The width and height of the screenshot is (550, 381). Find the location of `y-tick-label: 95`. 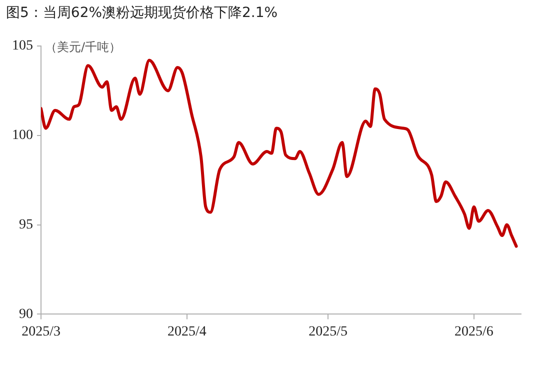

y-tick-label: 95 is located at coordinates (26, 224).